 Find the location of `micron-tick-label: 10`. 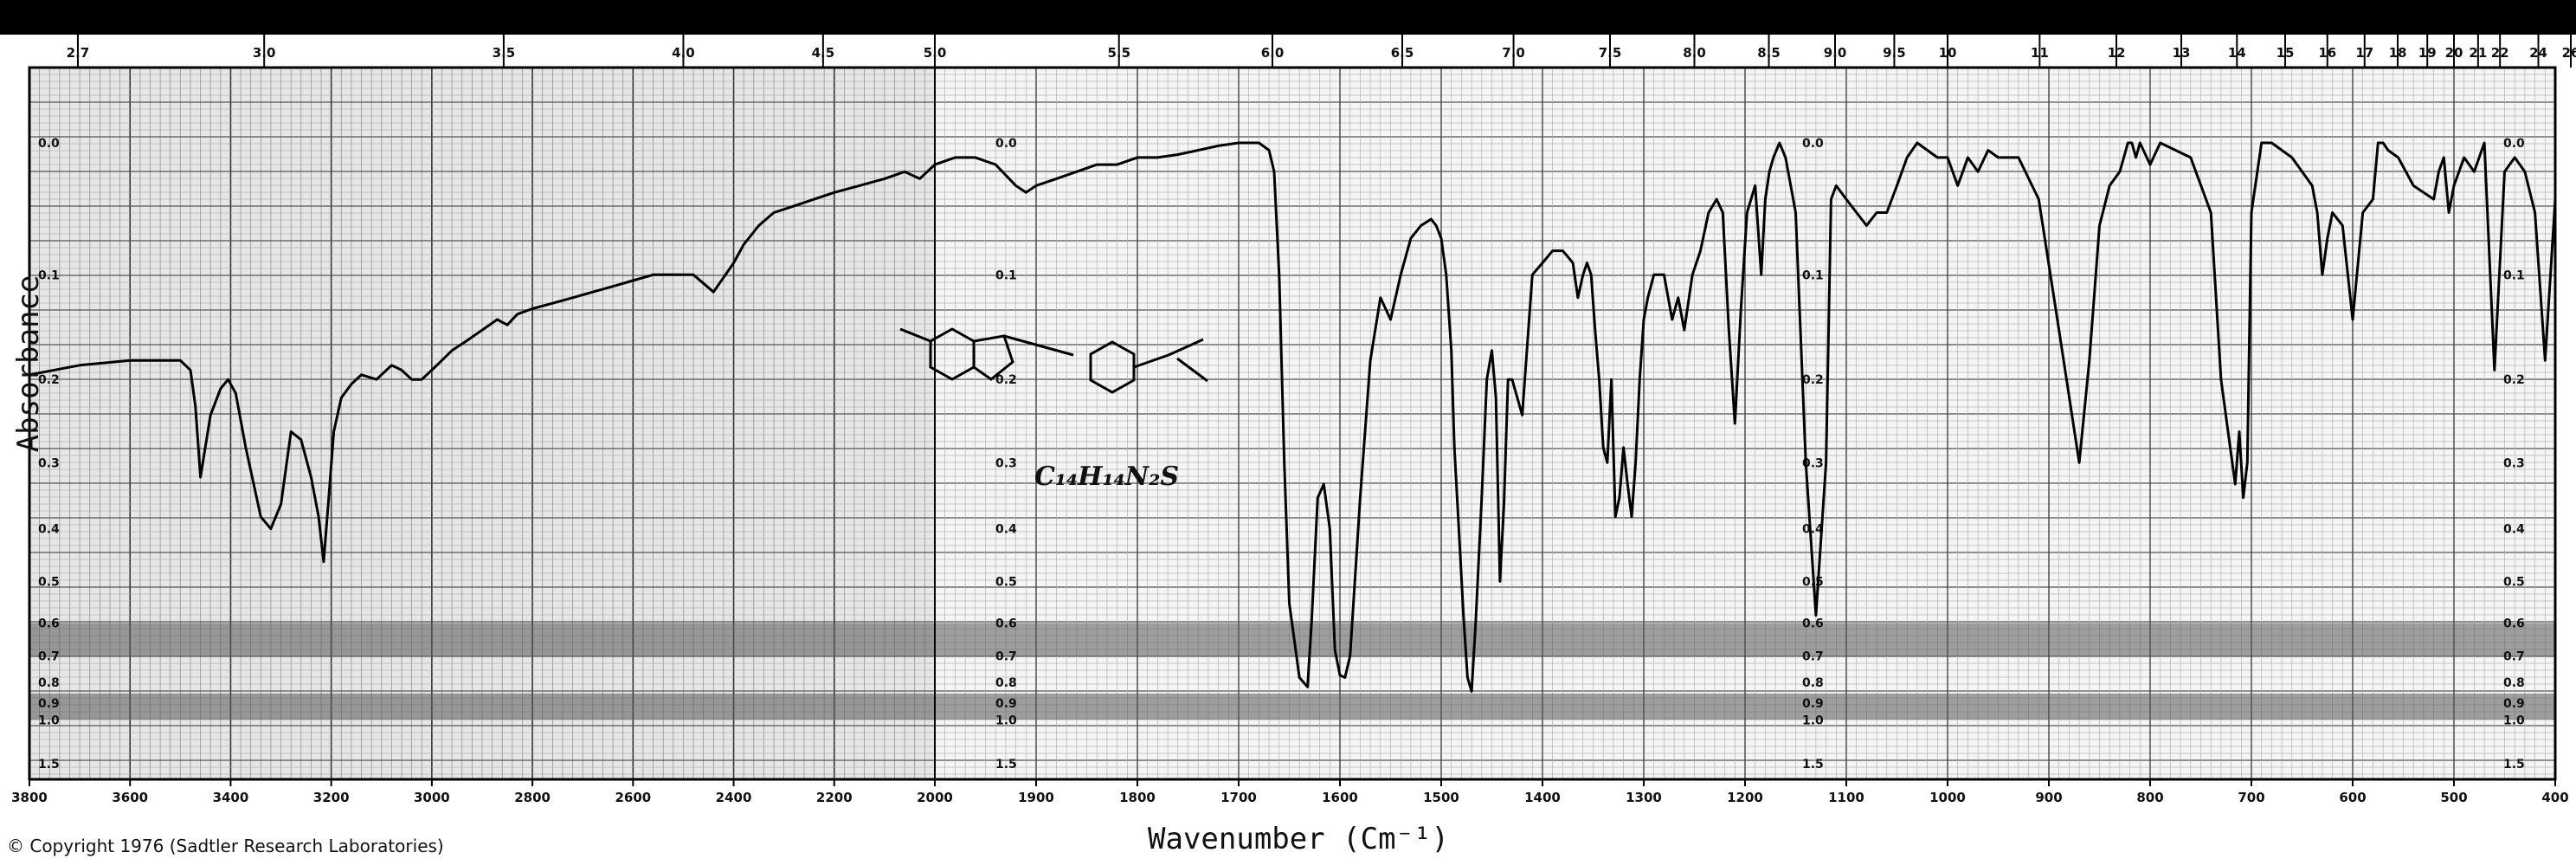

micron-tick-label: 10 is located at coordinates (1948, 53).